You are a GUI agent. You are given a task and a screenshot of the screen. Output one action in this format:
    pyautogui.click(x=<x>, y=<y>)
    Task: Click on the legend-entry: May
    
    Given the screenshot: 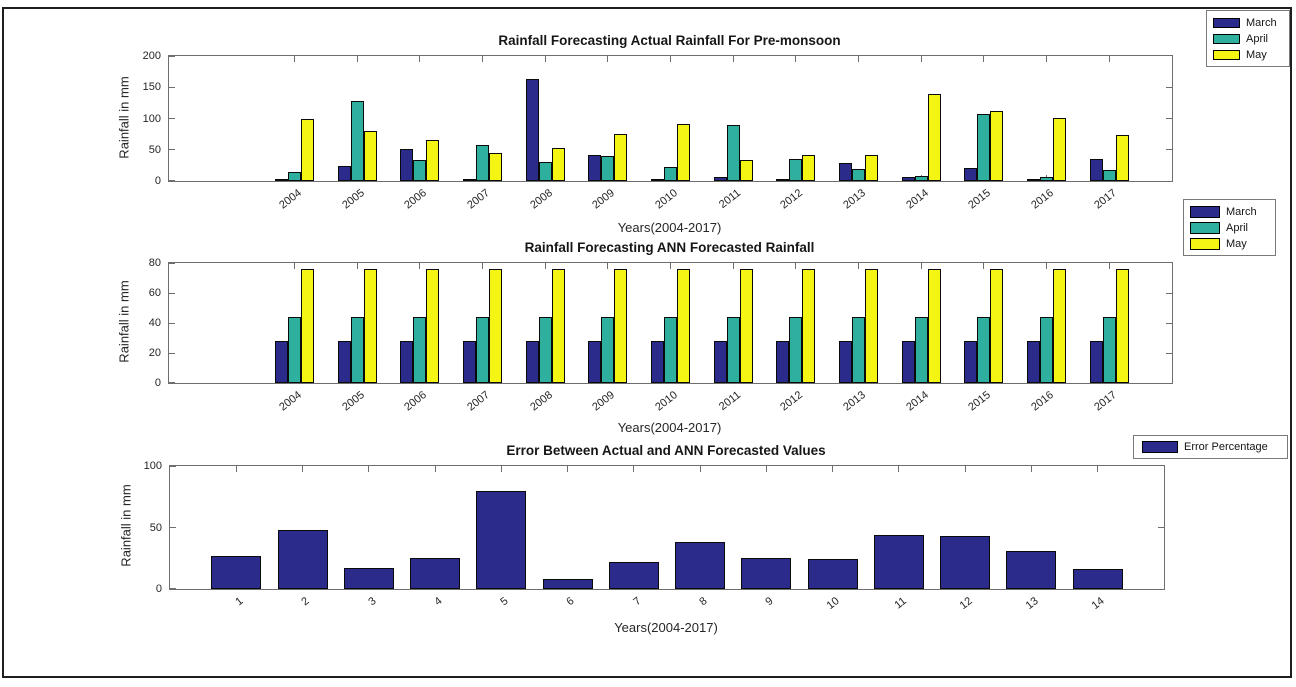 What is the action you would take?
    pyautogui.click(x=1251, y=55)
    